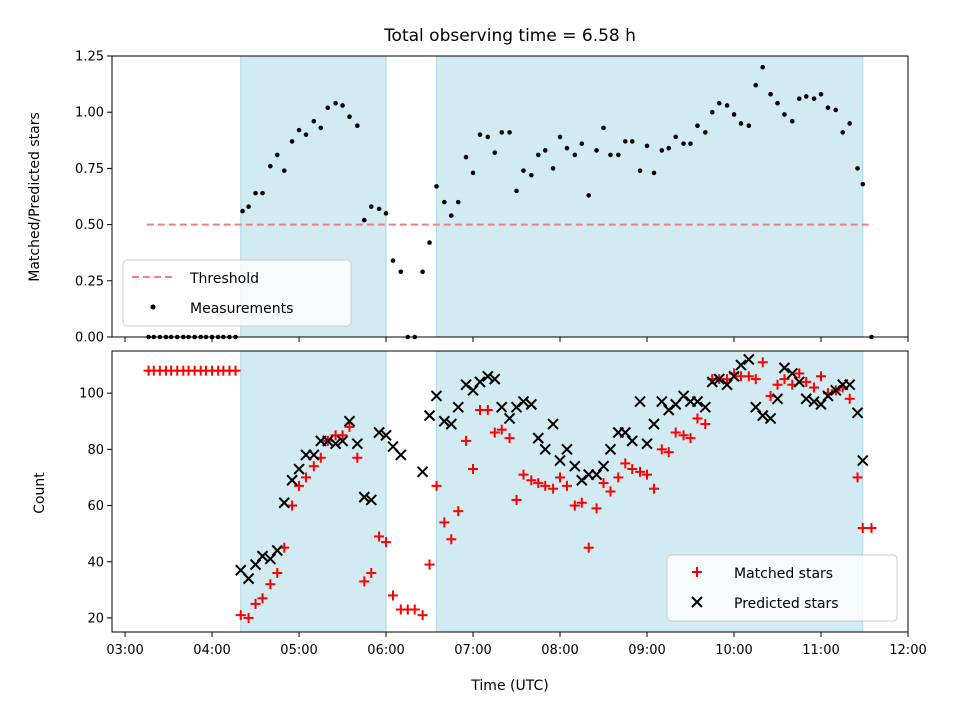  What do you see at coordinates (40, 493) in the screenshot?
I see `bottom-y-axis-title: Count` at bounding box center [40, 493].